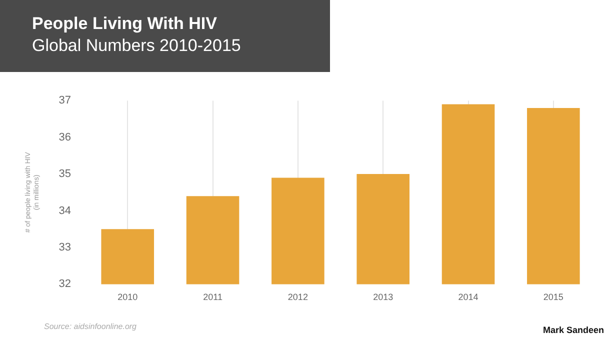  Describe the element at coordinates (65, 248) in the screenshot. I see `y-tick-label: 33` at that location.